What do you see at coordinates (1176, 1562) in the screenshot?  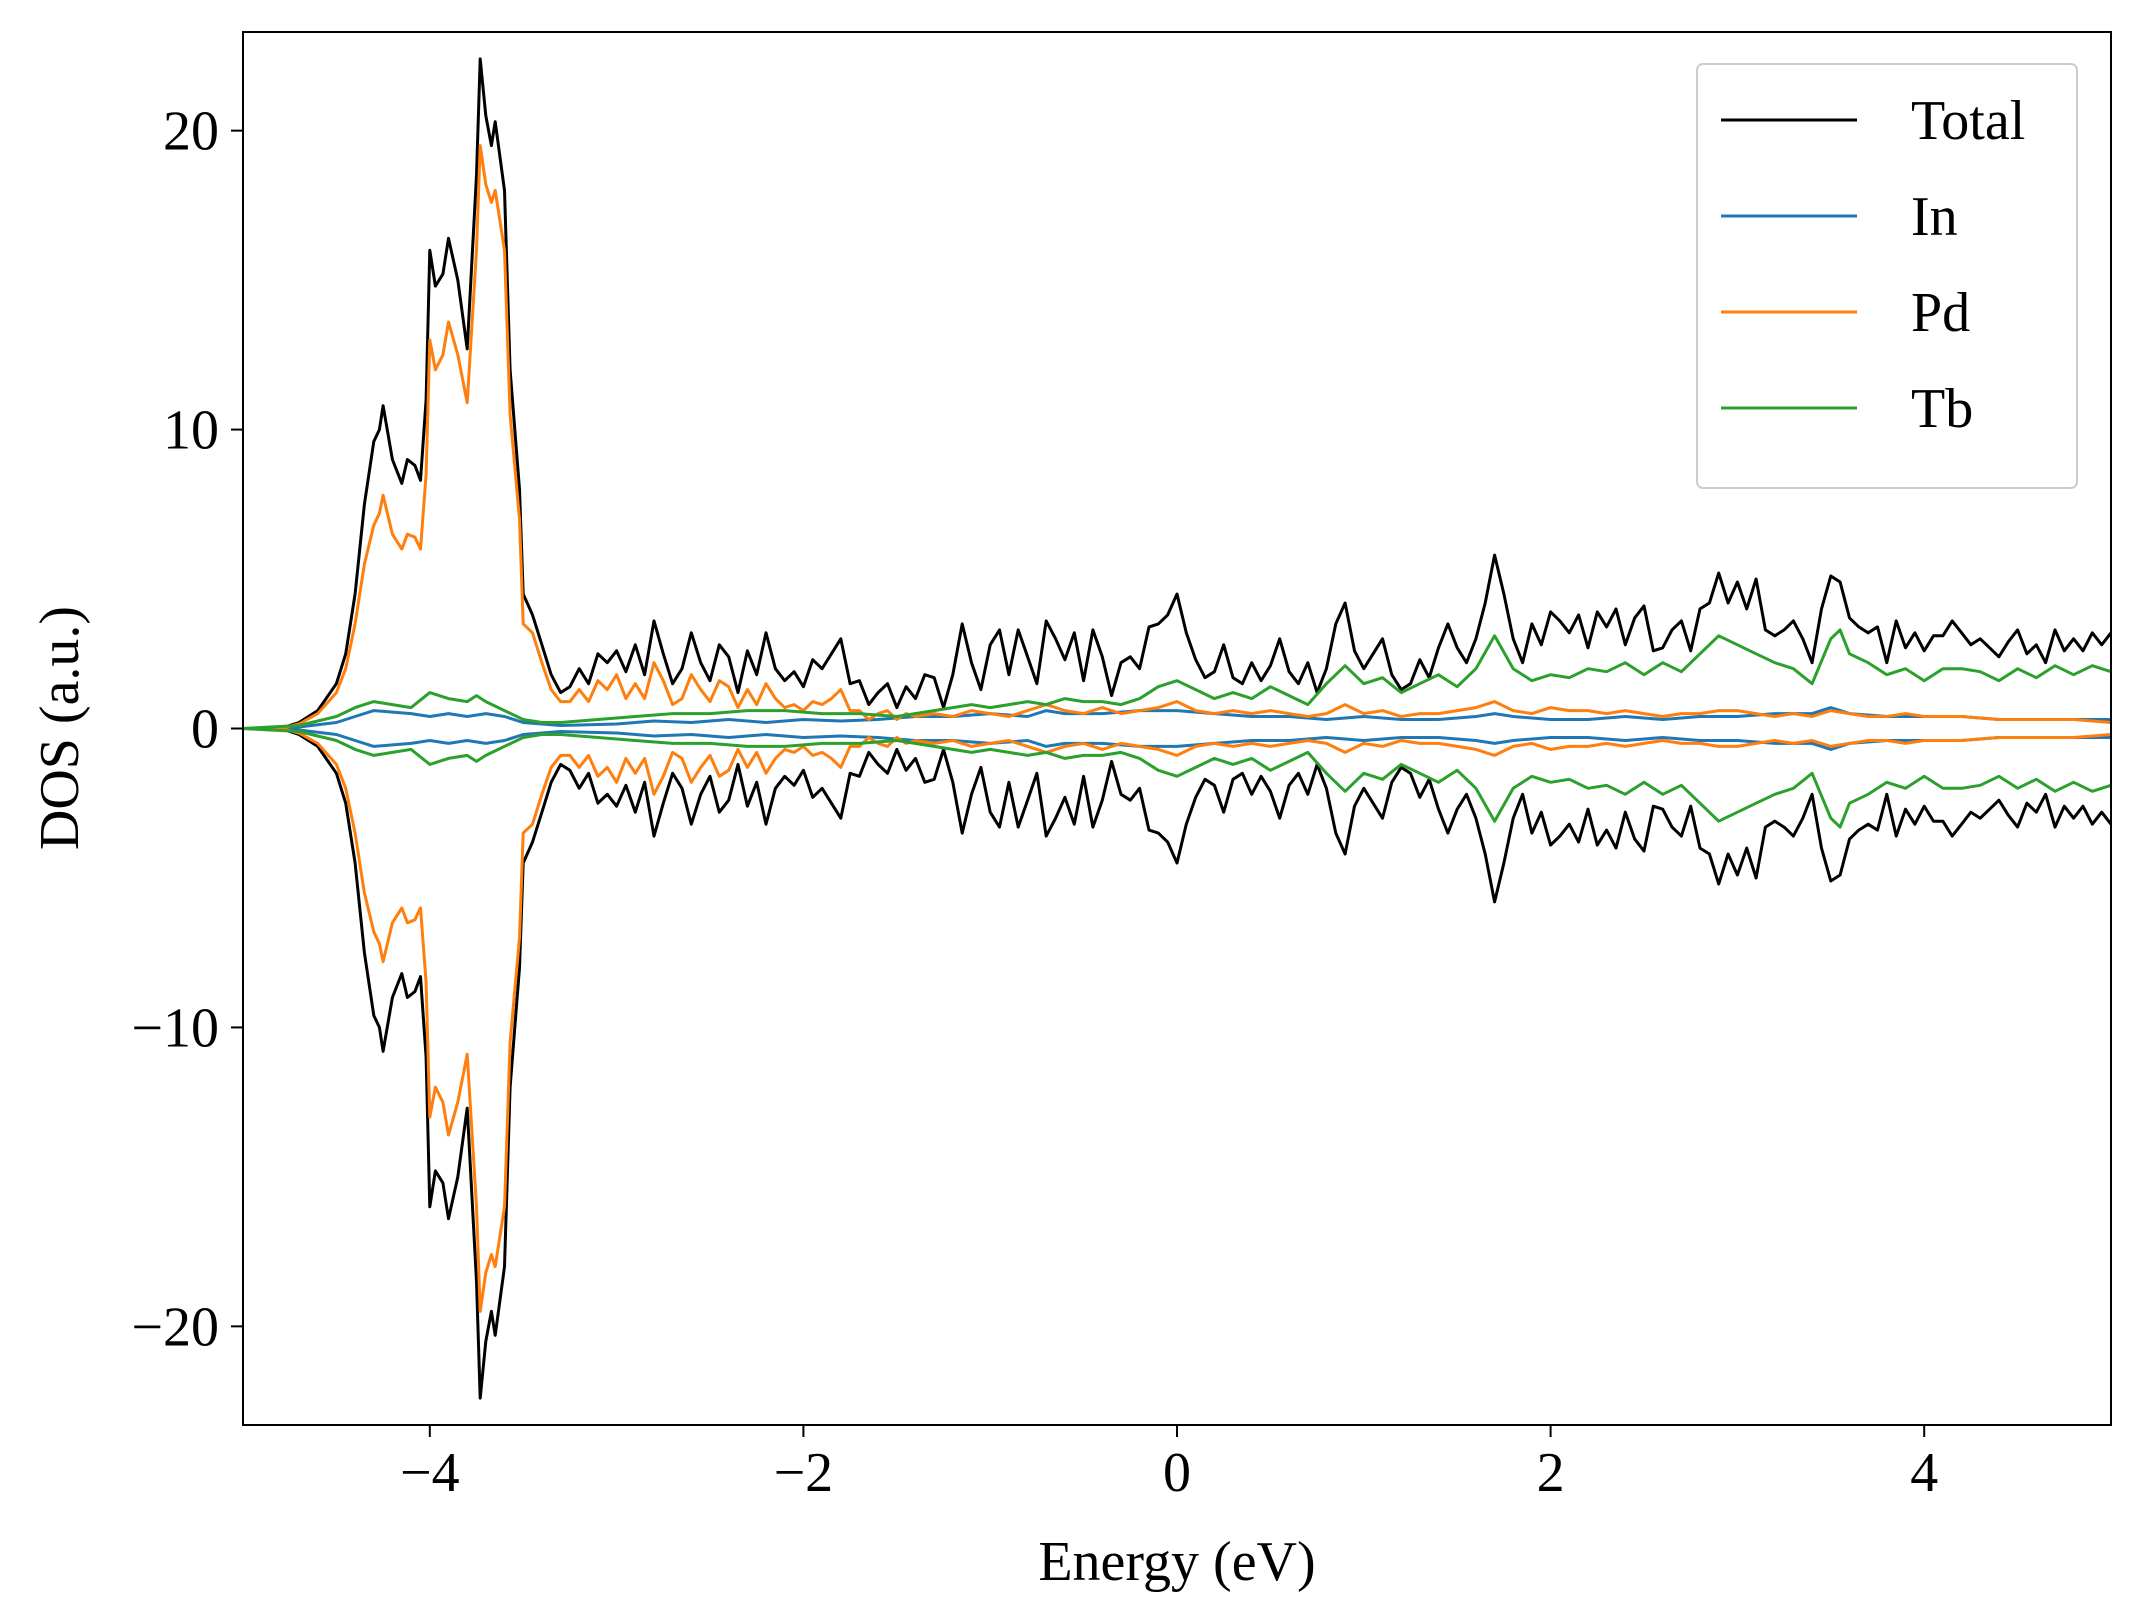 I see `x-axis-label: Energy (eV)` at bounding box center [1176, 1562].